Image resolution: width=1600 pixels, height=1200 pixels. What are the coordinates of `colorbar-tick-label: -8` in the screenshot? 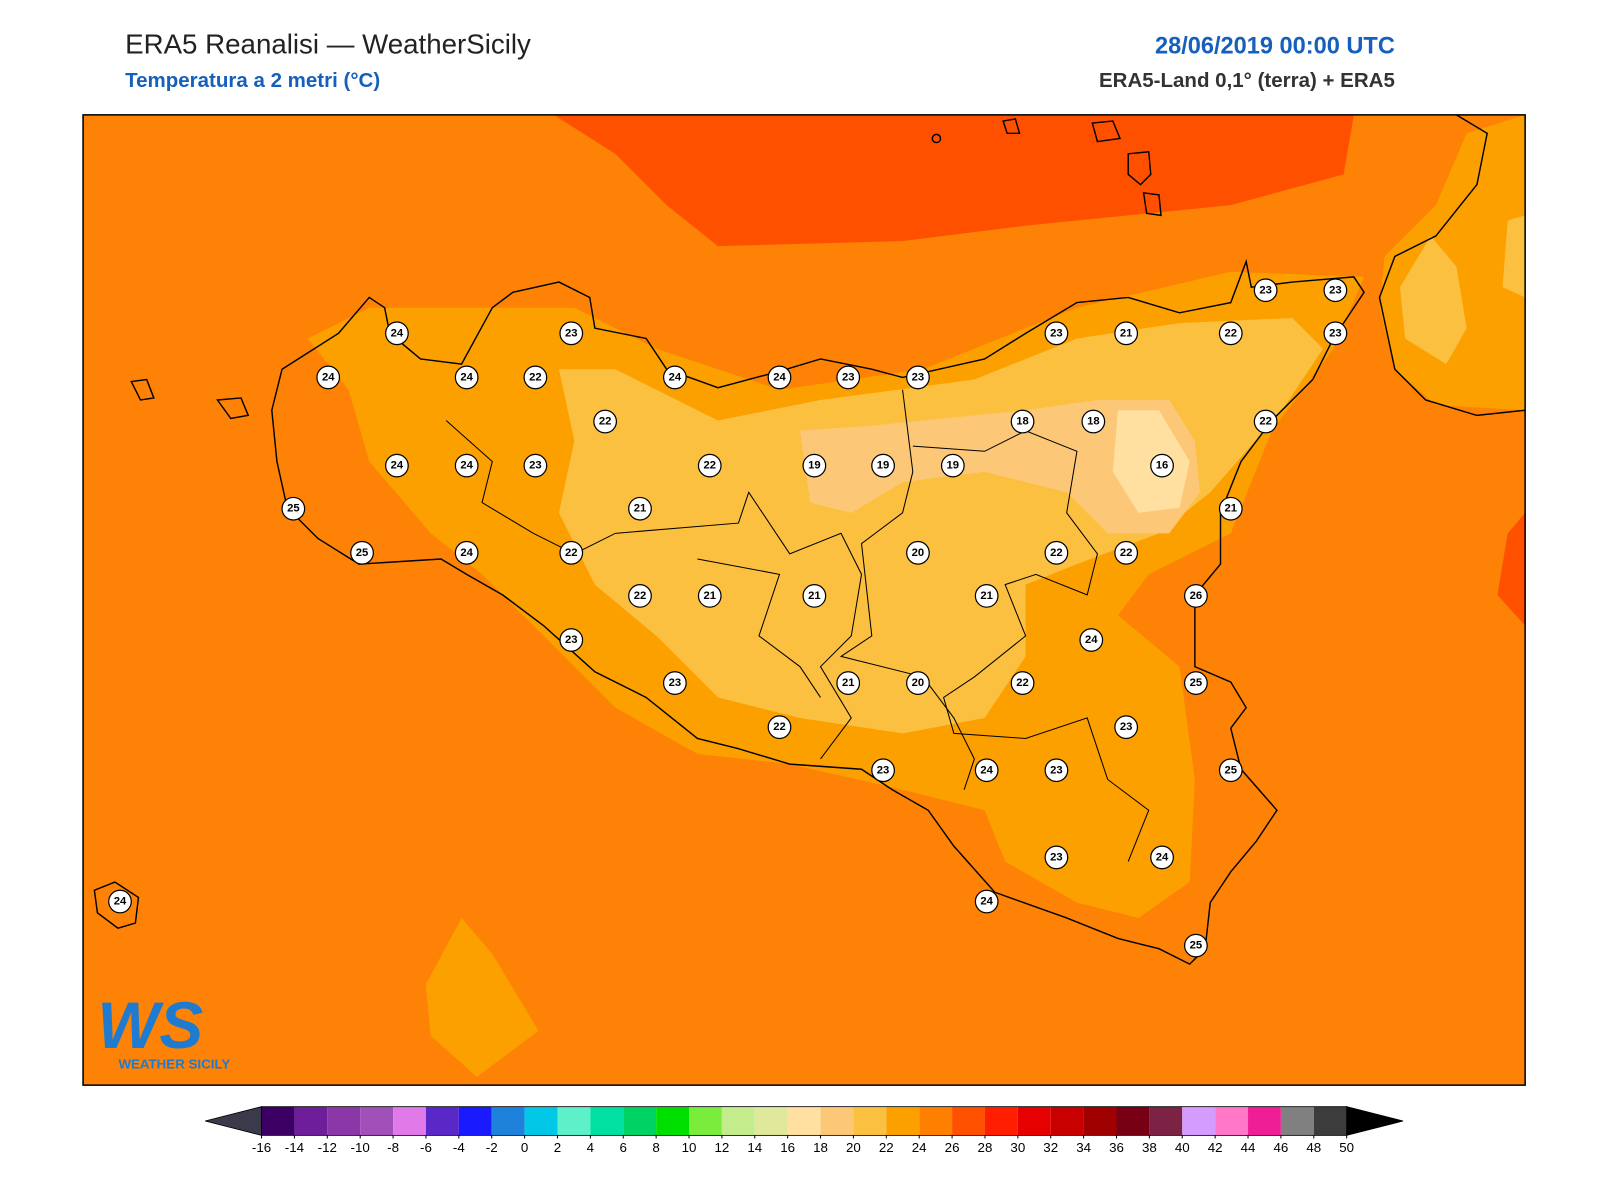 It's located at (393, 1147).